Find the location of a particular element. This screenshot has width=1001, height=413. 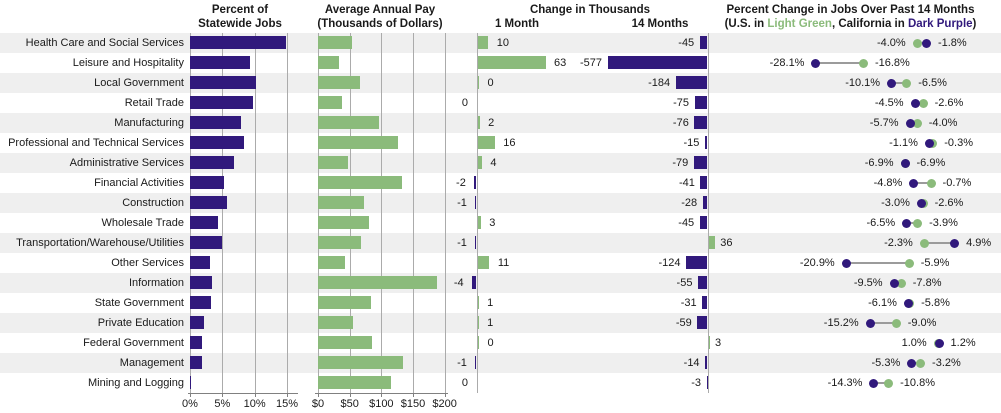

change-14mo-value: 3 is located at coordinates (718, 343).